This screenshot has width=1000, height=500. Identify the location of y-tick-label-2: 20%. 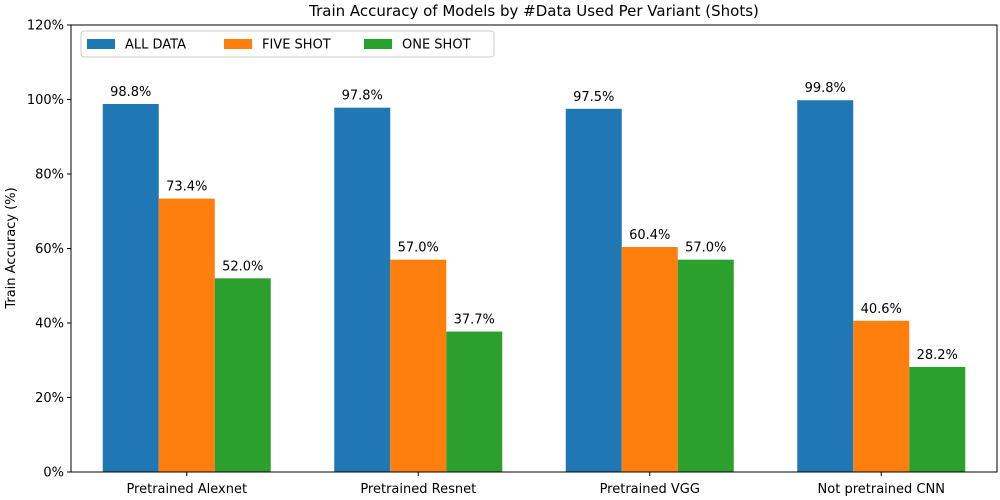
(49, 398).